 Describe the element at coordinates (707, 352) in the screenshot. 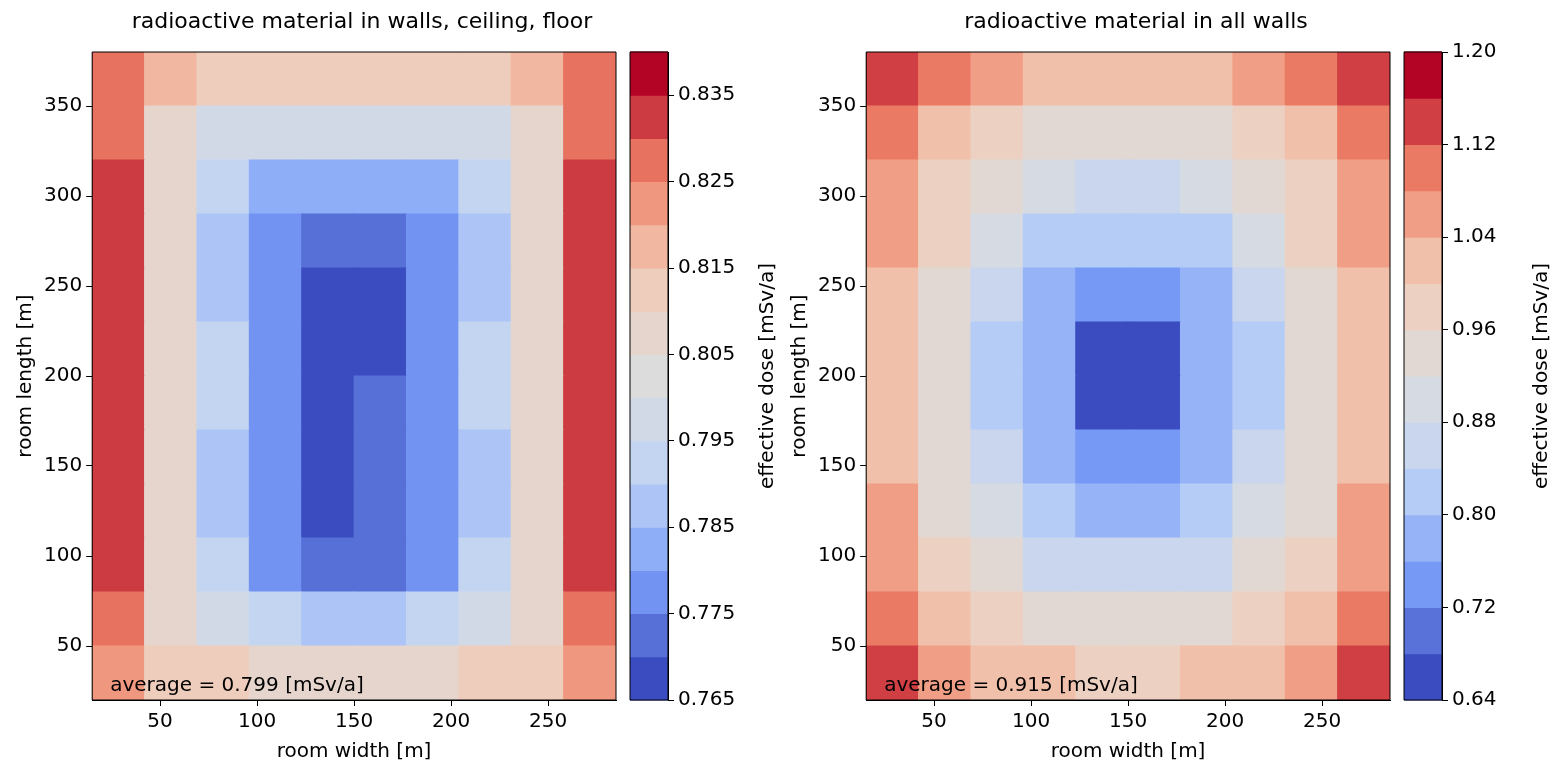

I see `color-bar-label: 0.805` at that location.